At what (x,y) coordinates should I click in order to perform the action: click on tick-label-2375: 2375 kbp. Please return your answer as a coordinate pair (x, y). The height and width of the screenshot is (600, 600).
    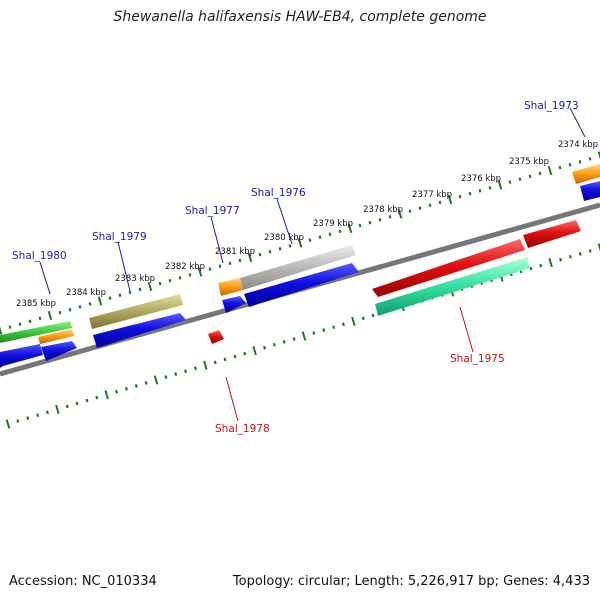
    Looking at the image, I should click on (529, 162).